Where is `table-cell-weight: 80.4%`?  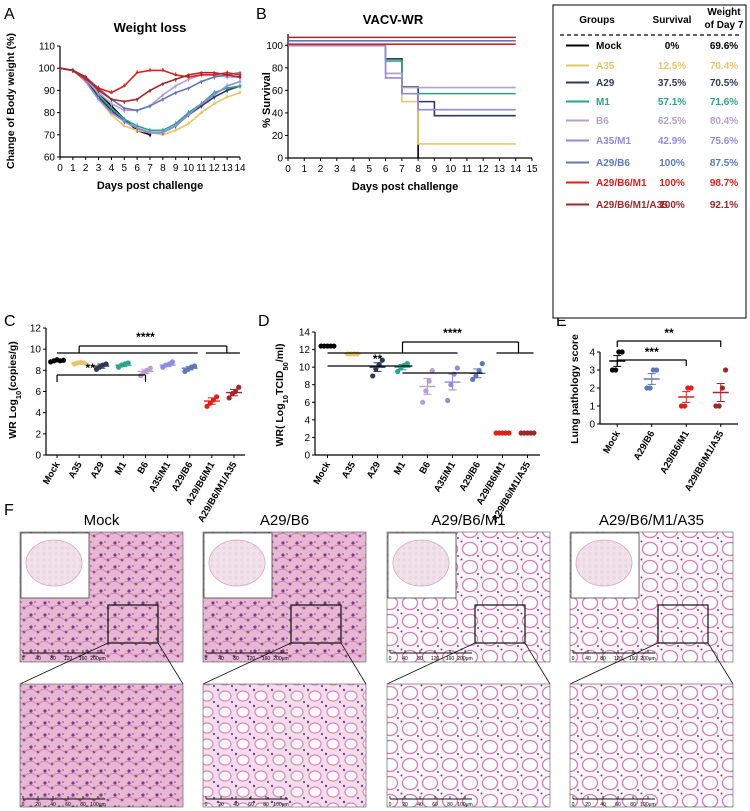 table-cell-weight: 80.4% is located at coordinates (724, 121).